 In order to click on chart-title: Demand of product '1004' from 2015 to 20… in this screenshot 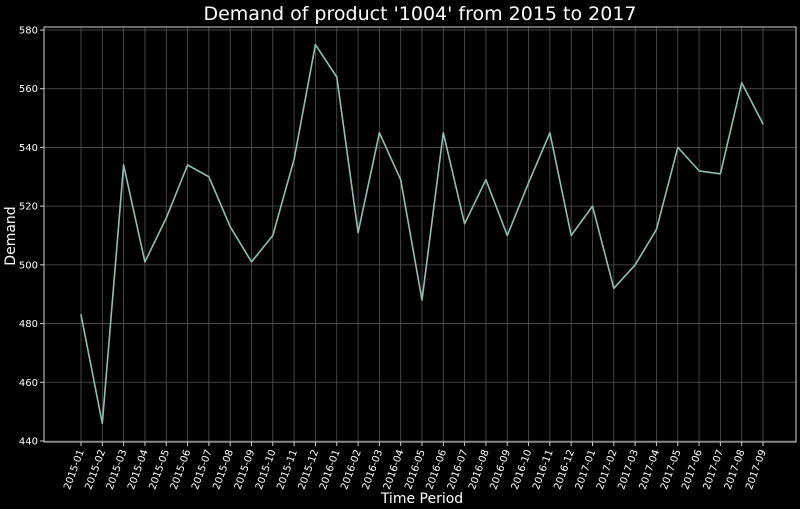, I will do `click(419, 14)`.